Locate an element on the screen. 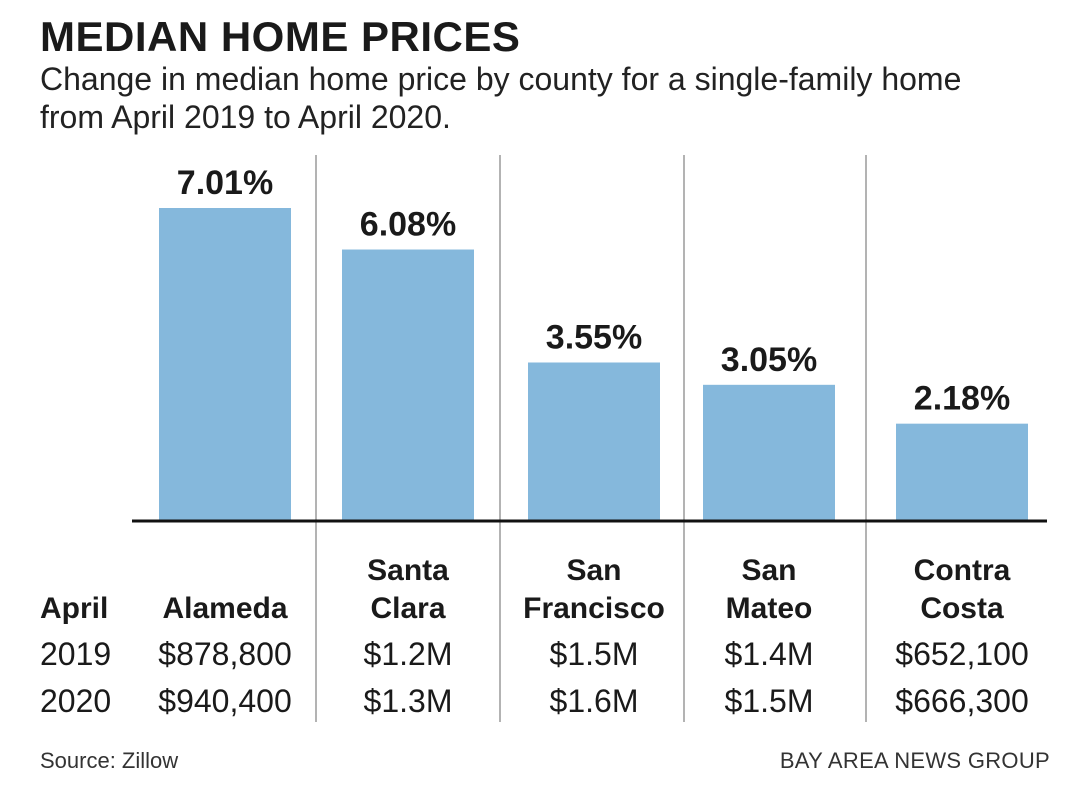  bar-value-label: 2.18% is located at coordinates (962, 399).